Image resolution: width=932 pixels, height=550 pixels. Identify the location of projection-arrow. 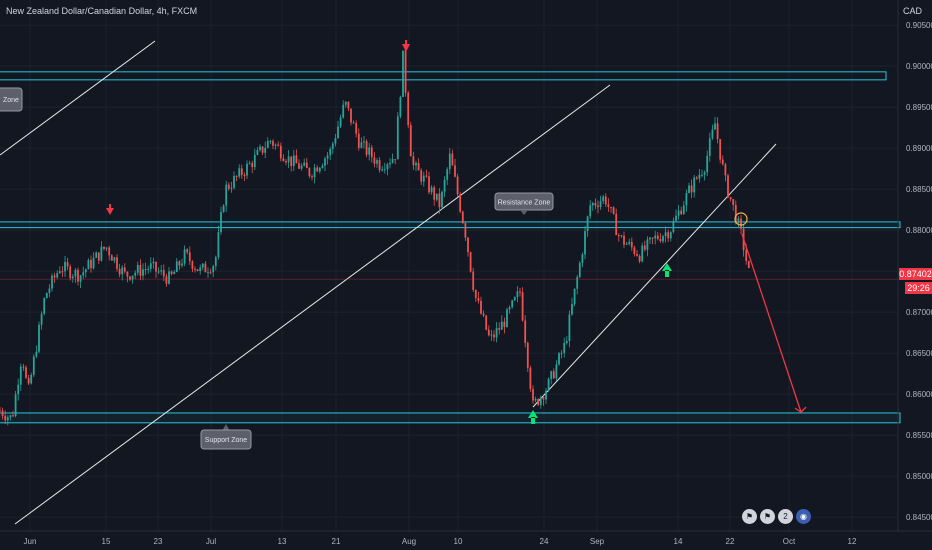
(774, 323).